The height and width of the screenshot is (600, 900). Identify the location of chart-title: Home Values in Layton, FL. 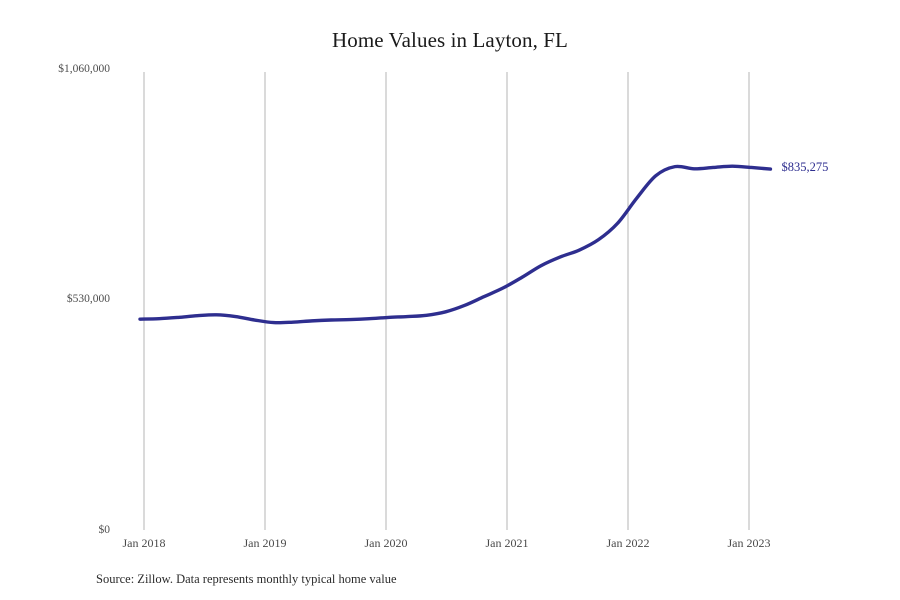
(449, 40).